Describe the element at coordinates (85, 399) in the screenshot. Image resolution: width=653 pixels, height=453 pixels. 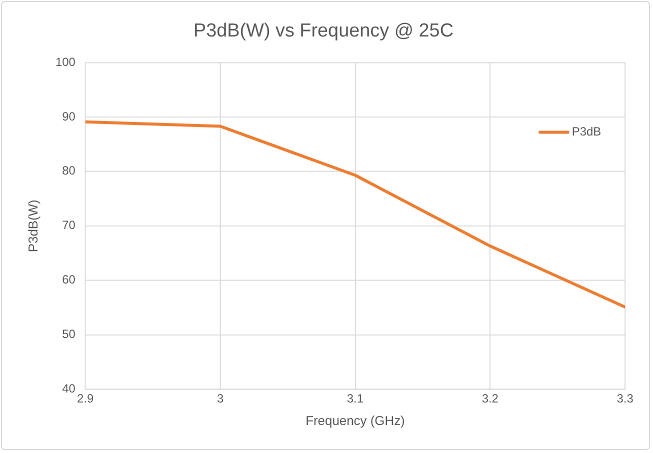
I see `x-tick-label: 2.9` at that location.